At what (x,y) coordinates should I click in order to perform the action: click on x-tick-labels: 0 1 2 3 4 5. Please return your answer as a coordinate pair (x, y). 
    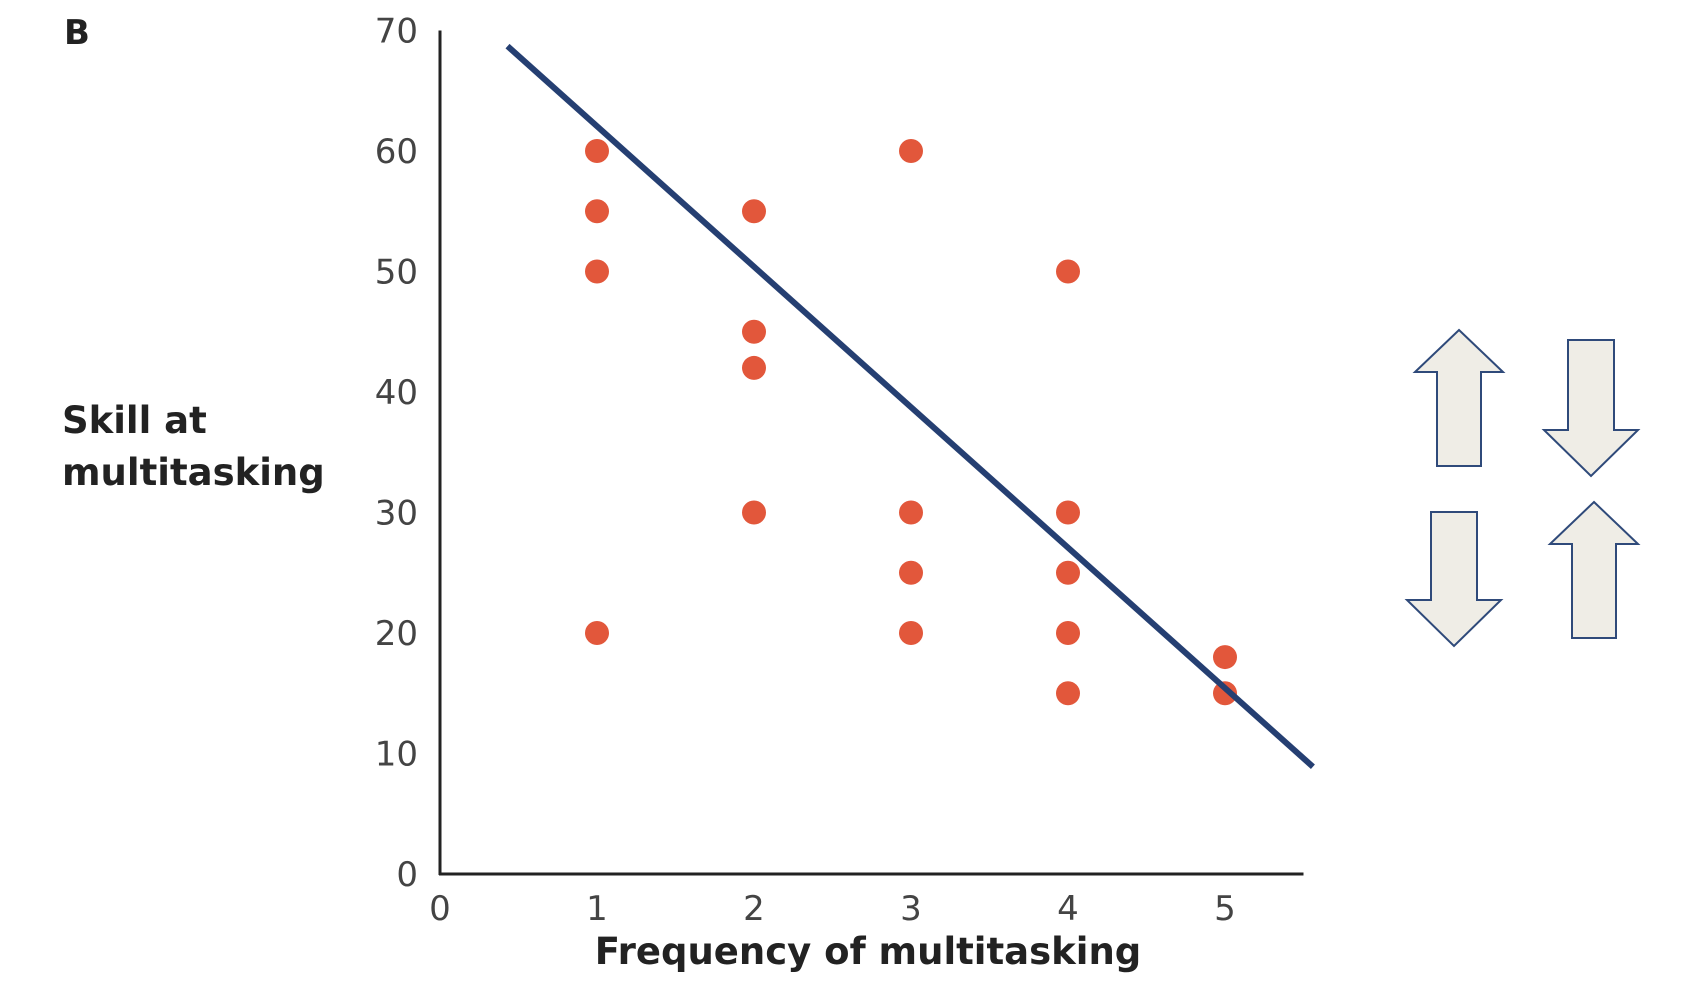
    Looking at the image, I should click on (832, 909).